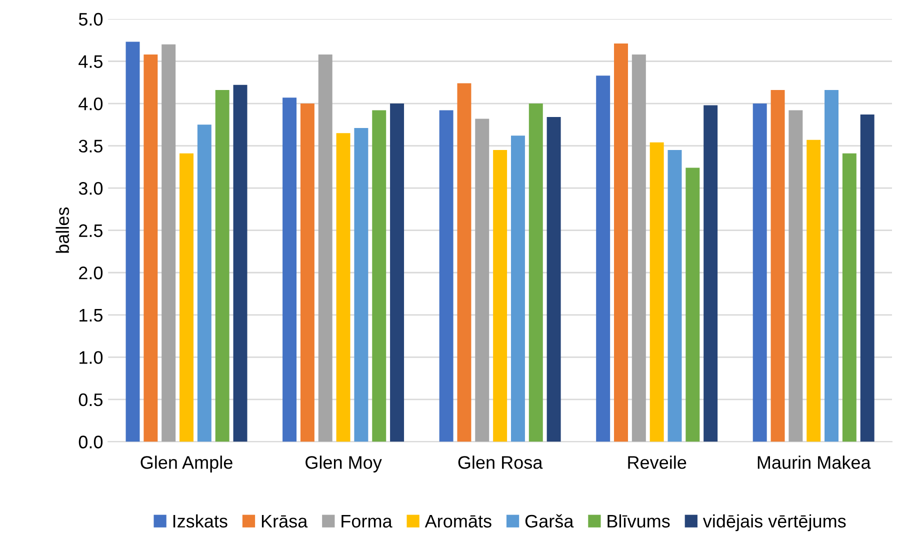 This screenshot has width=901, height=542. Describe the element at coordinates (90, 61) in the screenshot. I see `y-tick-label: 4.5` at that location.